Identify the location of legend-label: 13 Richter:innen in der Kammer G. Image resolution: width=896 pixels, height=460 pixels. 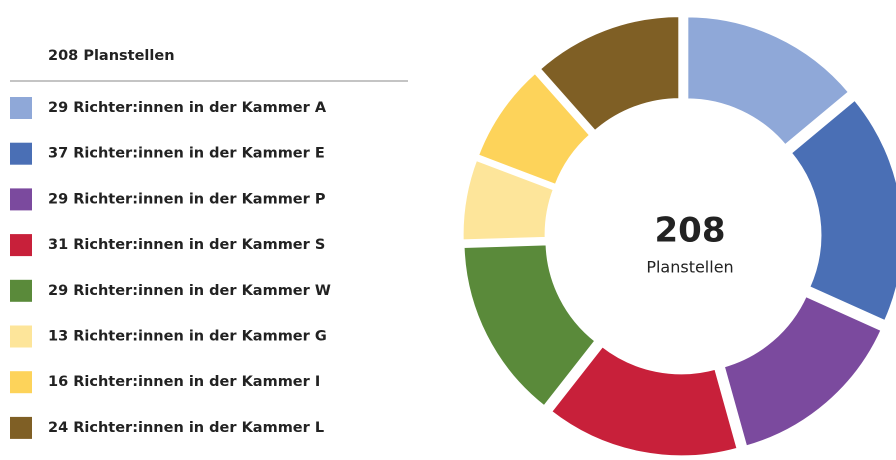
(187, 337).